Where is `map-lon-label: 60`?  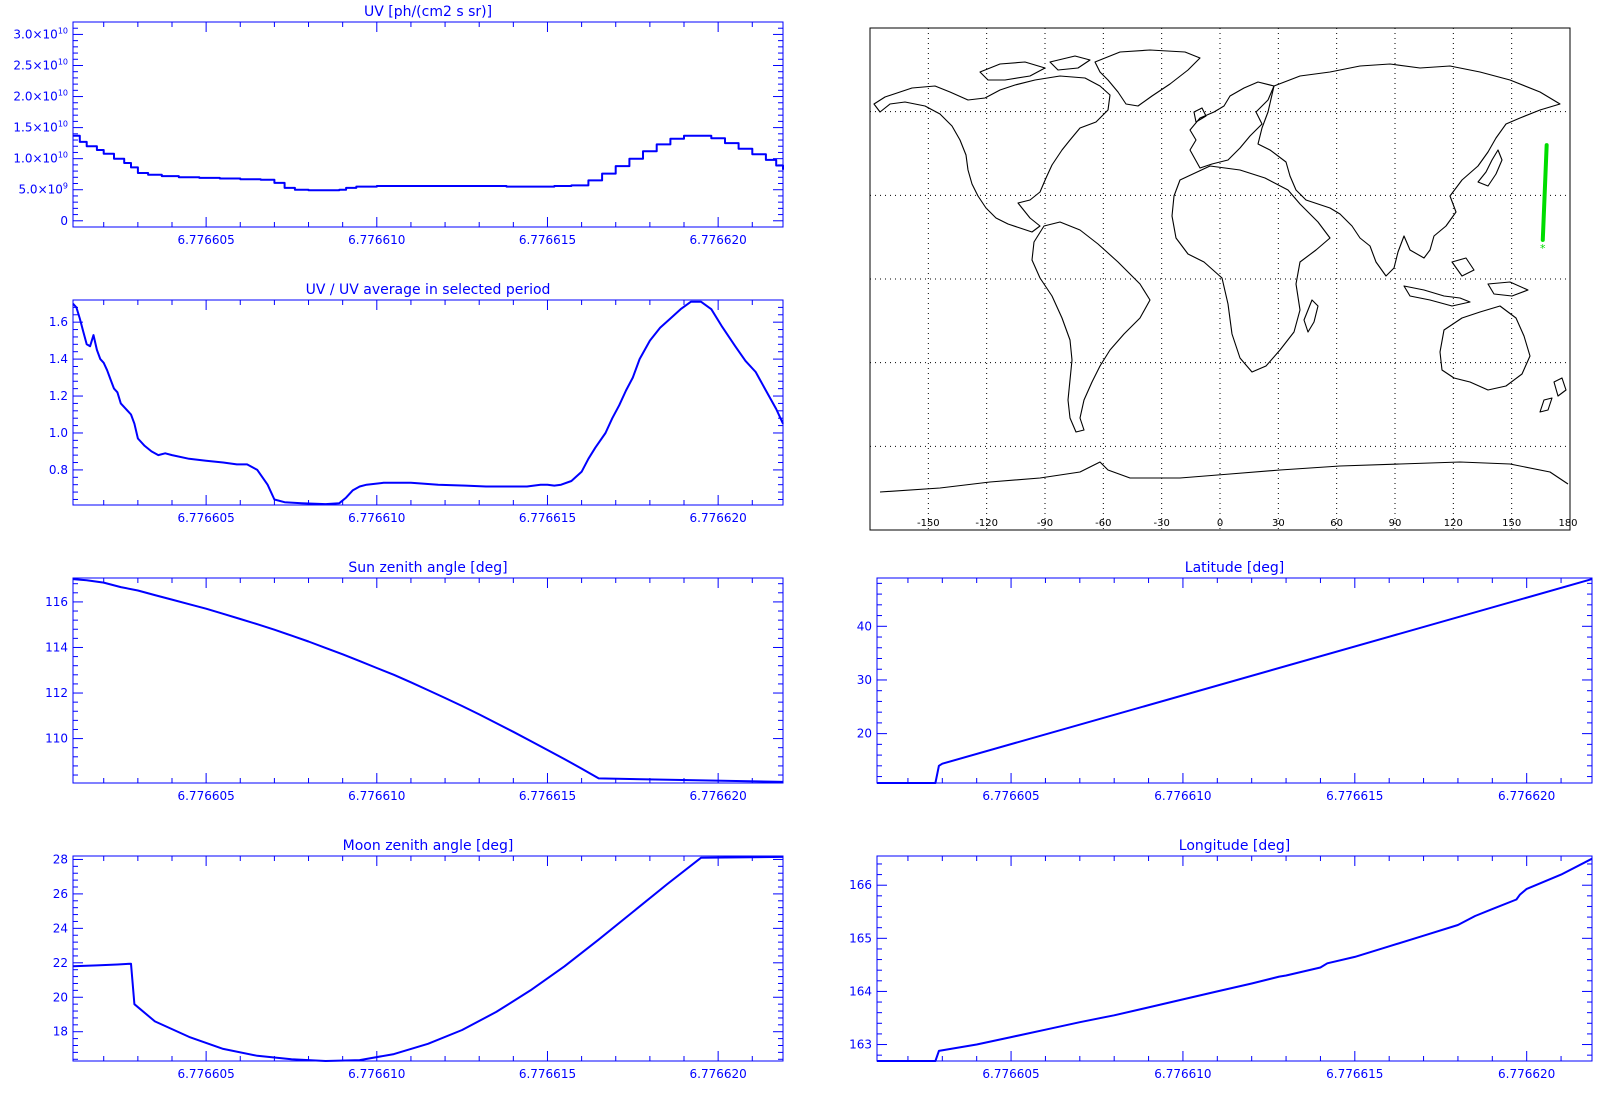 map-lon-label: 60 is located at coordinates (1336, 523).